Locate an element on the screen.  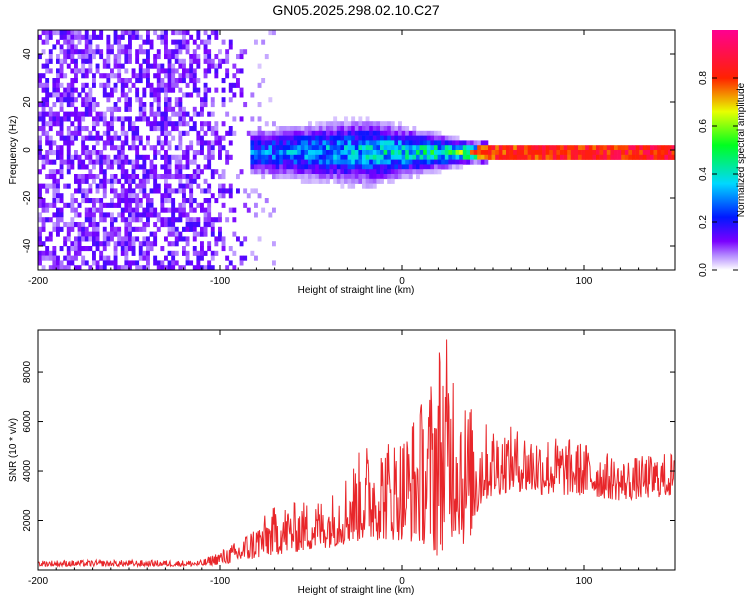
x-tick-label: 100 is located at coordinates (584, 281).